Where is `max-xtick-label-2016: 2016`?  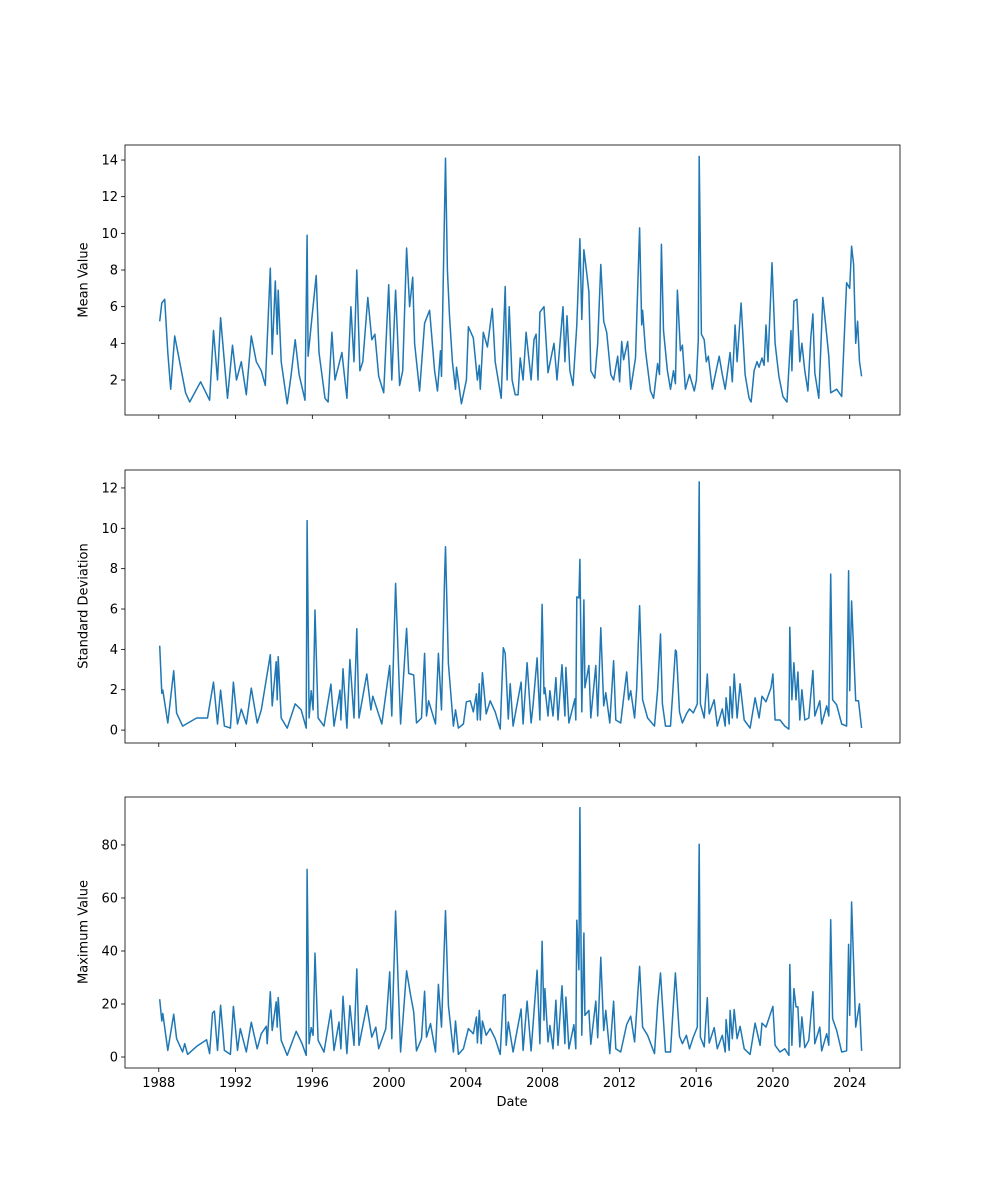
max-xtick-label-2016: 2016 is located at coordinates (696, 1083).